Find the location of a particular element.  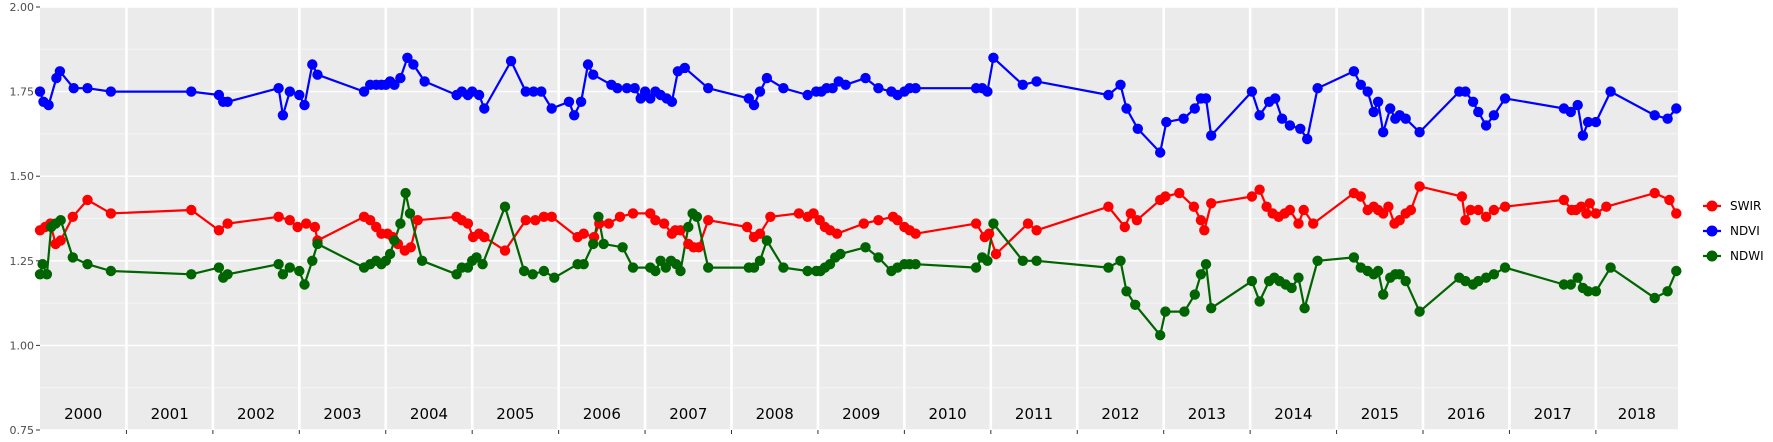

year-label: 2000 is located at coordinates (83, 414).